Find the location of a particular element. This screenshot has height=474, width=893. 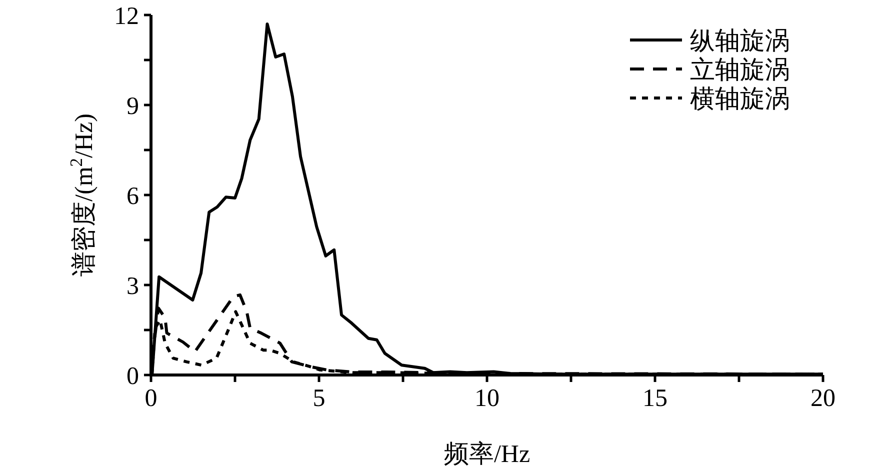

y-tick-label: 9 is located at coordinates (132, 106).